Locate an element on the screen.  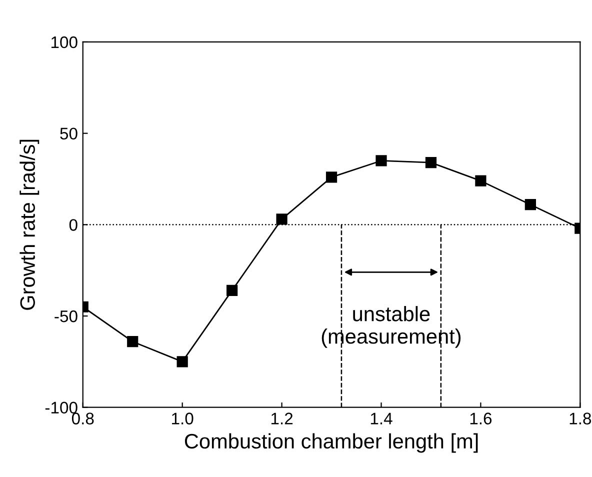
x-tick-label: 1.4 is located at coordinates (381, 418).